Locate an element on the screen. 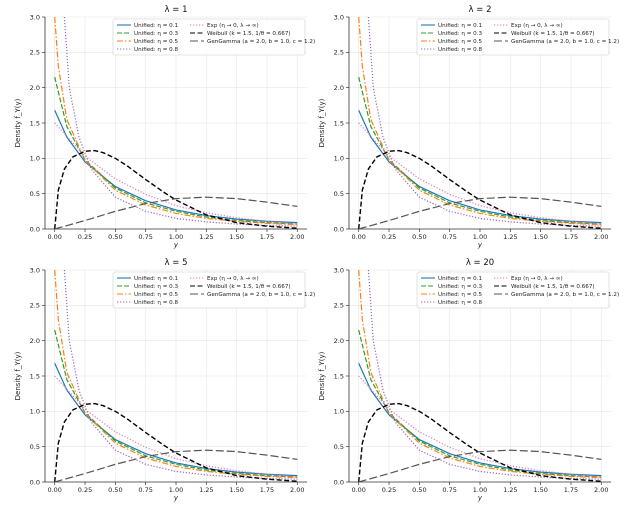 Image resolution: width=638 pixels, height=507 pixels. y-tick-label: 3.0 is located at coordinates (339, 270).